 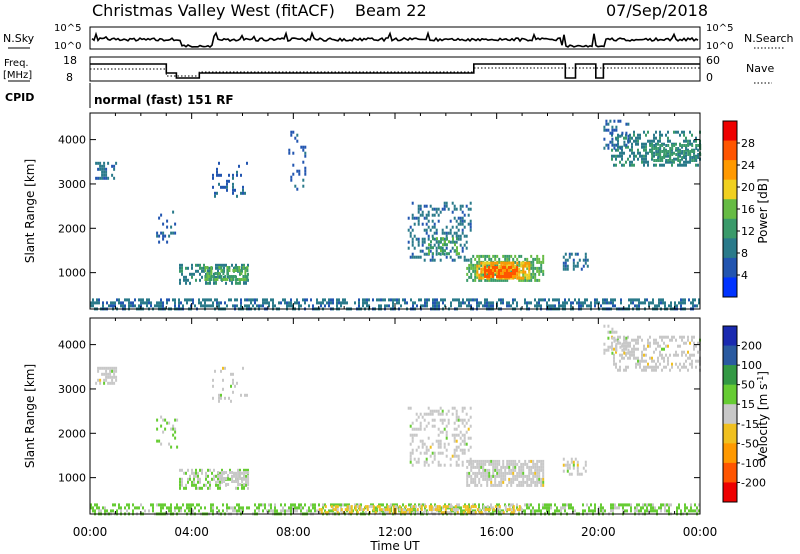 What do you see at coordinates (744, 275) in the screenshot?
I see `colorbar-tick-label: 4` at bounding box center [744, 275].